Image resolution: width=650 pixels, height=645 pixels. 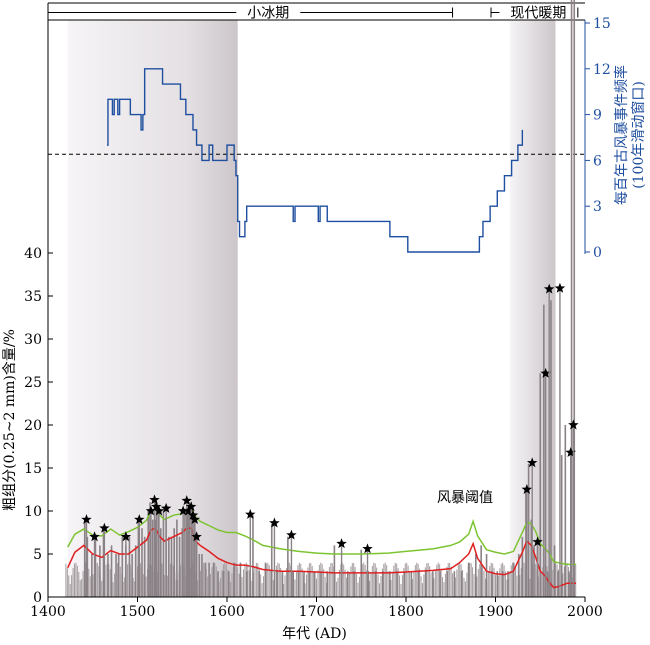 I want to click on x-tick-label: 1900, so click(x=496, y=612).